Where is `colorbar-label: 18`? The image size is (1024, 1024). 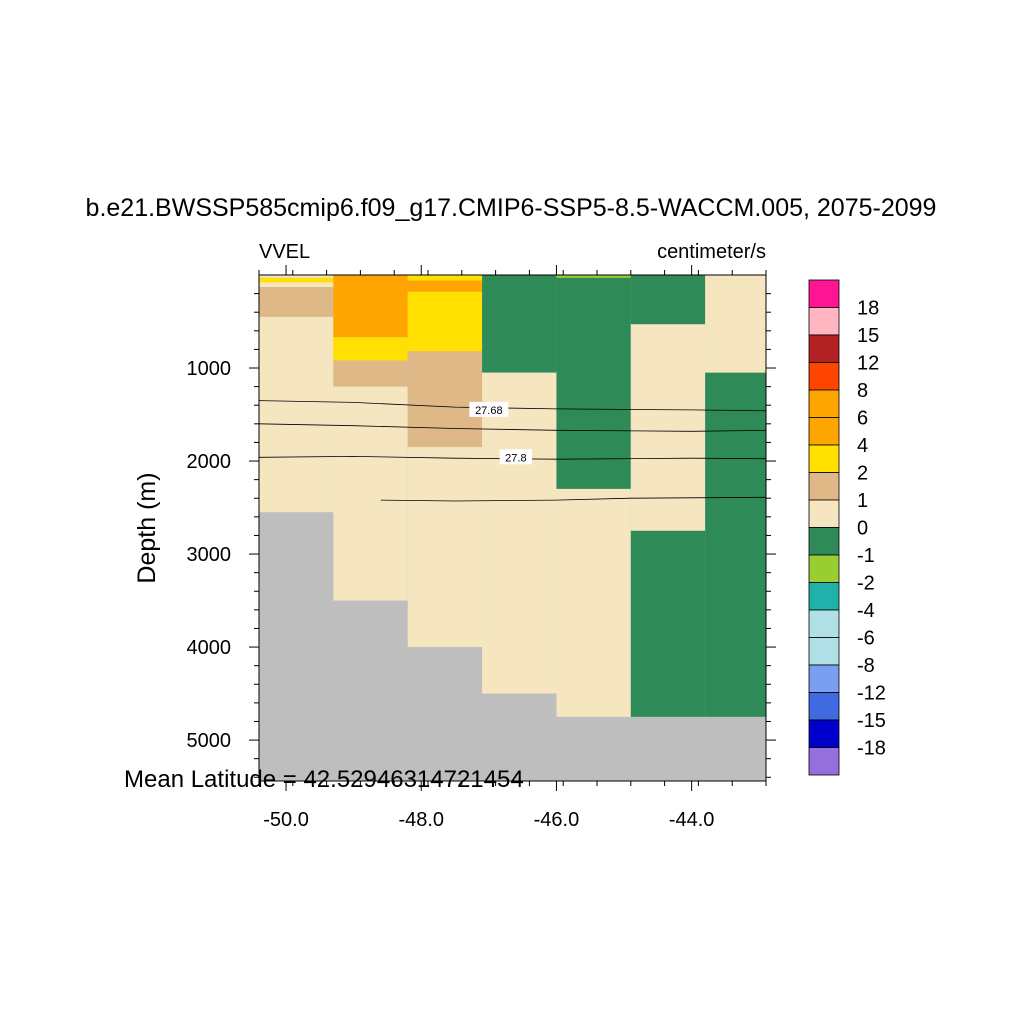
colorbar-label: 18 is located at coordinates (868, 309).